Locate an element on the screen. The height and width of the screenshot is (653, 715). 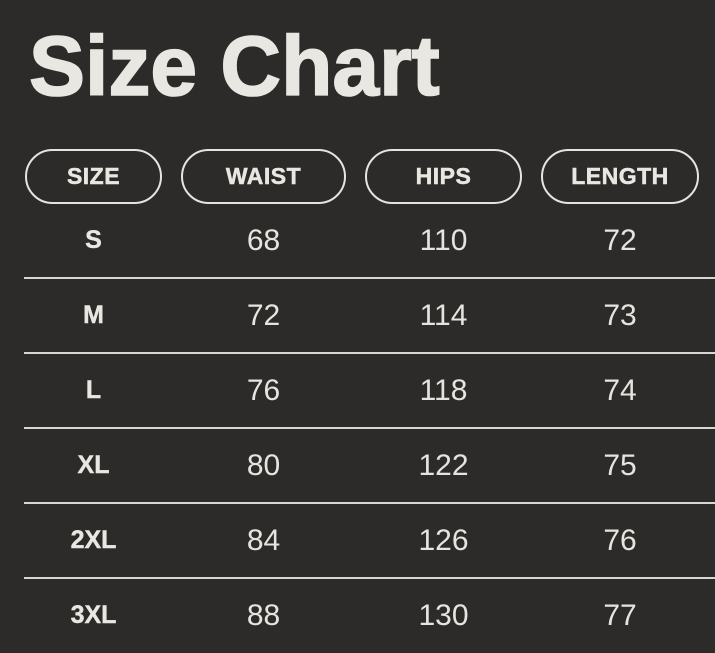
page-title: Size Chart is located at coordinates (234, 66).